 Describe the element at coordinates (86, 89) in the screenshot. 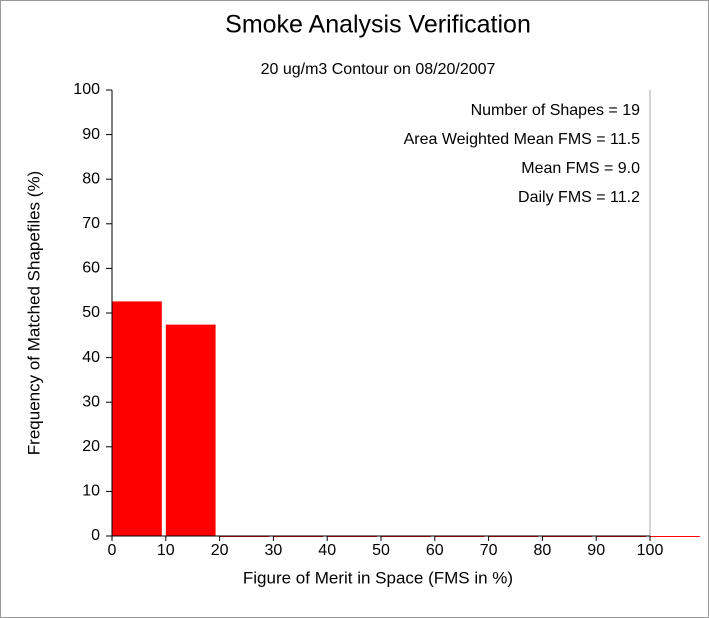

I see `y-tick-label: 100` at that location.